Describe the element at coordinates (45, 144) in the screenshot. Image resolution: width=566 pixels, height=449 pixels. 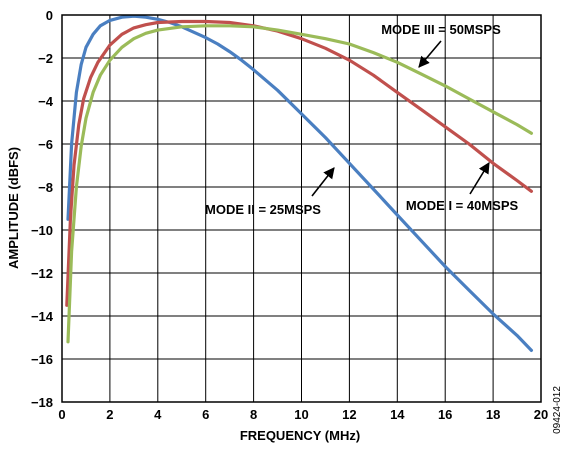
I see `y-tick-label: −6` at that location.